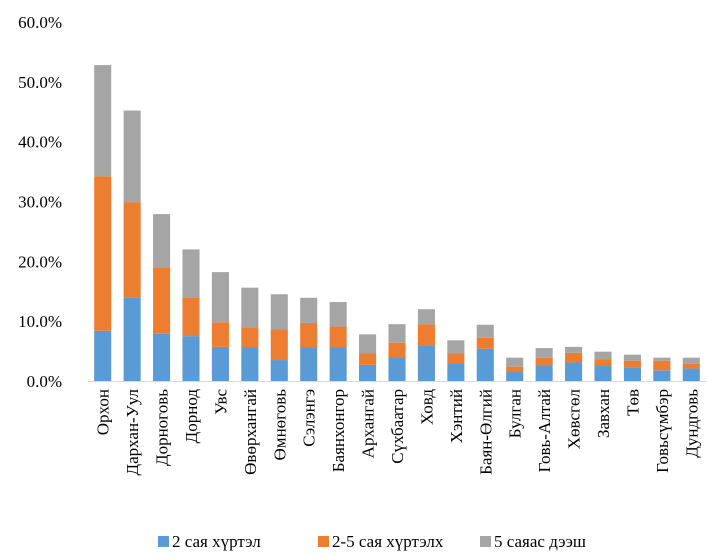  Describe the element at coordinates (515, 413) in the screenshot. I see `category-label: Булган` at that location.